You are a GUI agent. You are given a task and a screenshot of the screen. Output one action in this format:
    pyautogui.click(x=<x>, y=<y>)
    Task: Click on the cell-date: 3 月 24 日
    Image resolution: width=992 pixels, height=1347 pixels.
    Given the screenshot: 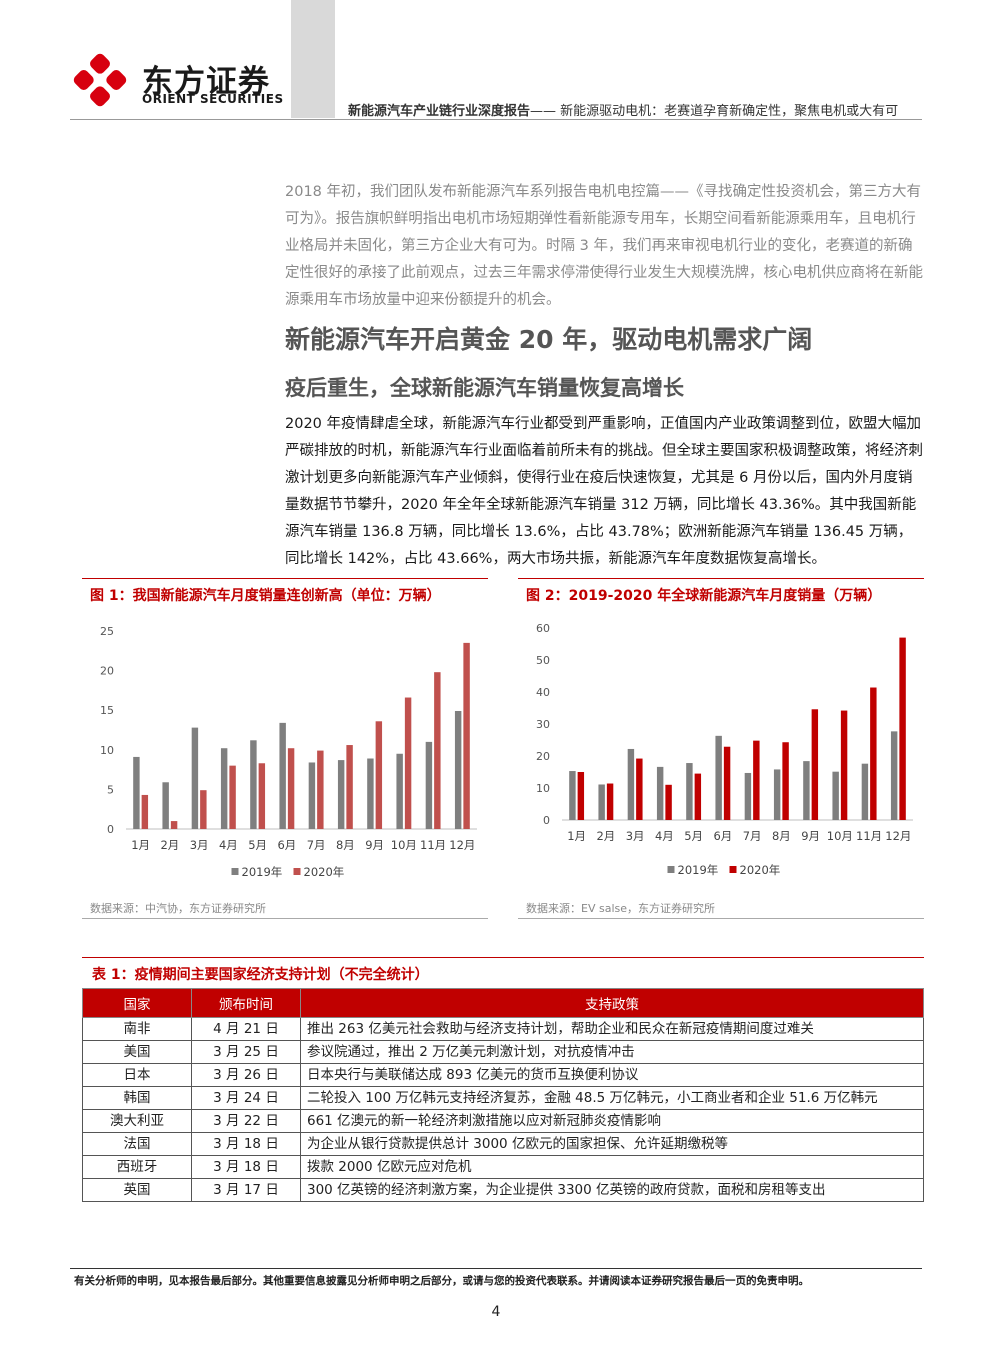 What is the action you would take?
    pyautogui.click(x=246, y=1098)
    